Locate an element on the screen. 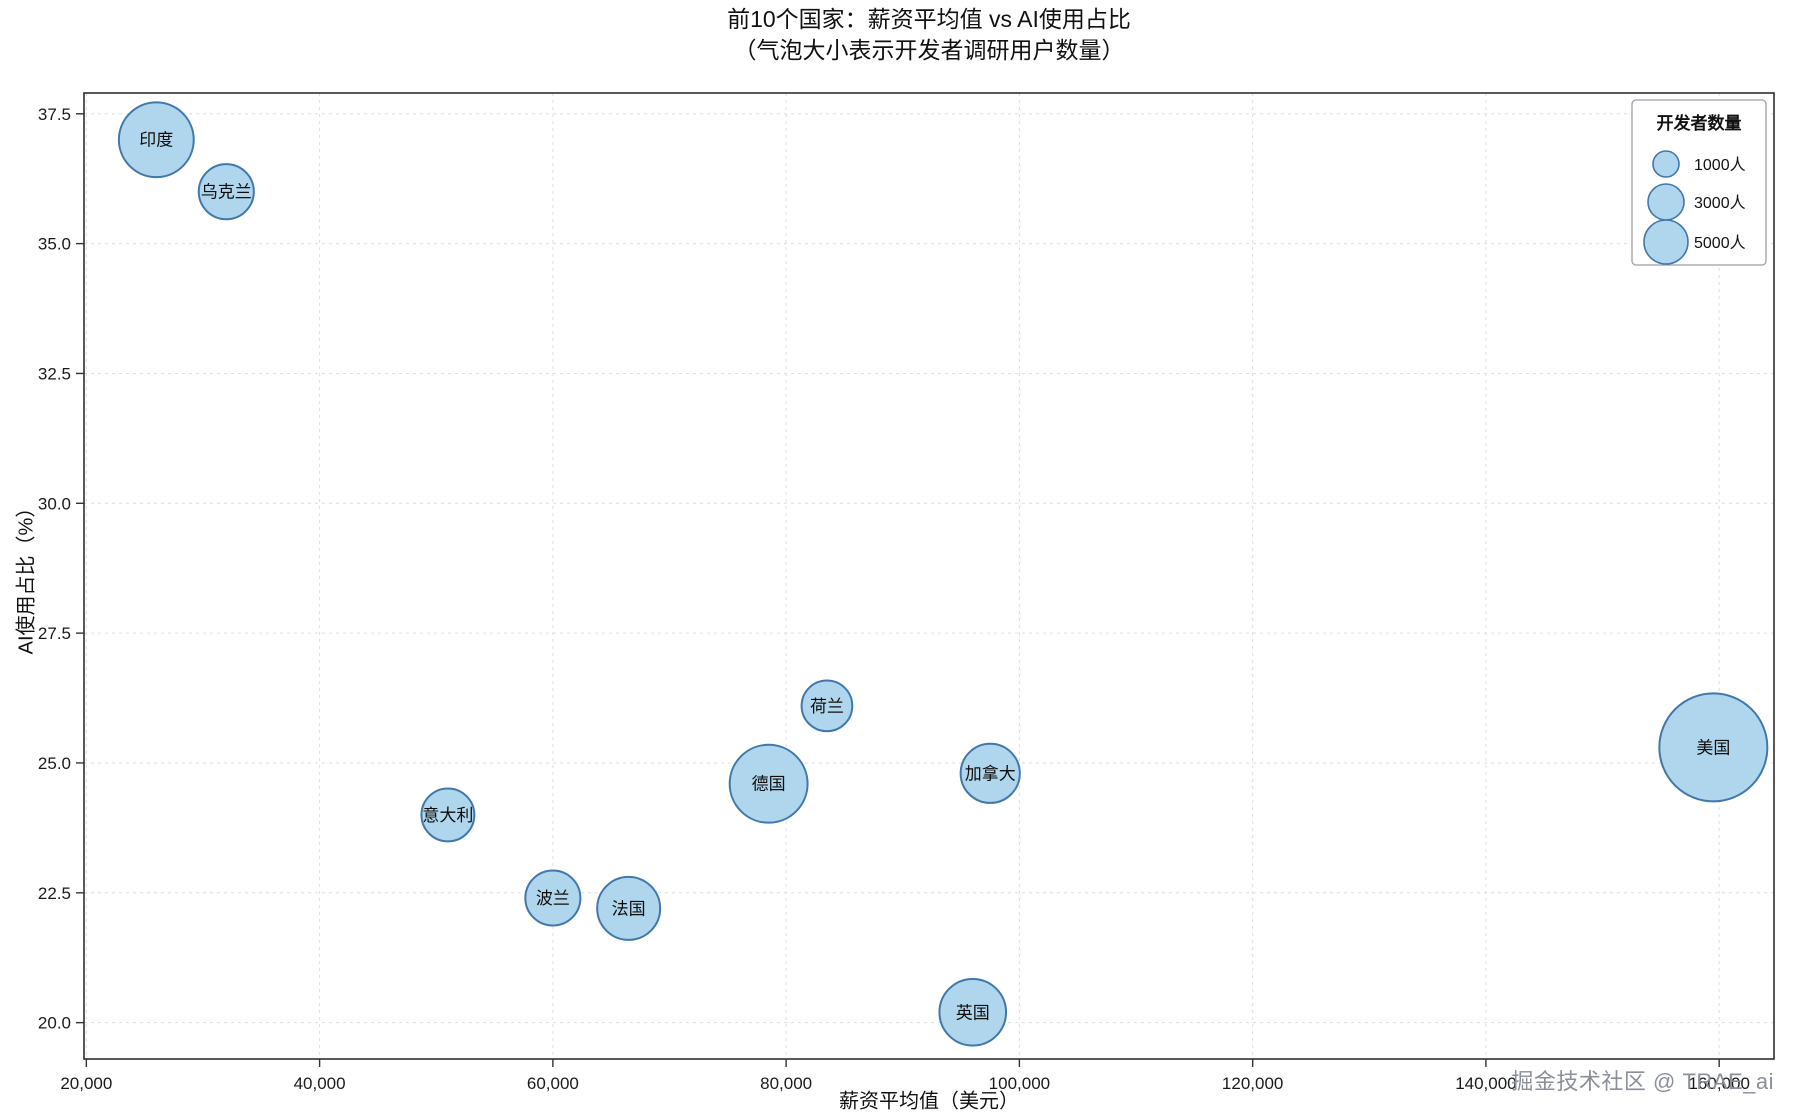  x-tick-label: 120,000 is located at coordinates (1252, 1083).